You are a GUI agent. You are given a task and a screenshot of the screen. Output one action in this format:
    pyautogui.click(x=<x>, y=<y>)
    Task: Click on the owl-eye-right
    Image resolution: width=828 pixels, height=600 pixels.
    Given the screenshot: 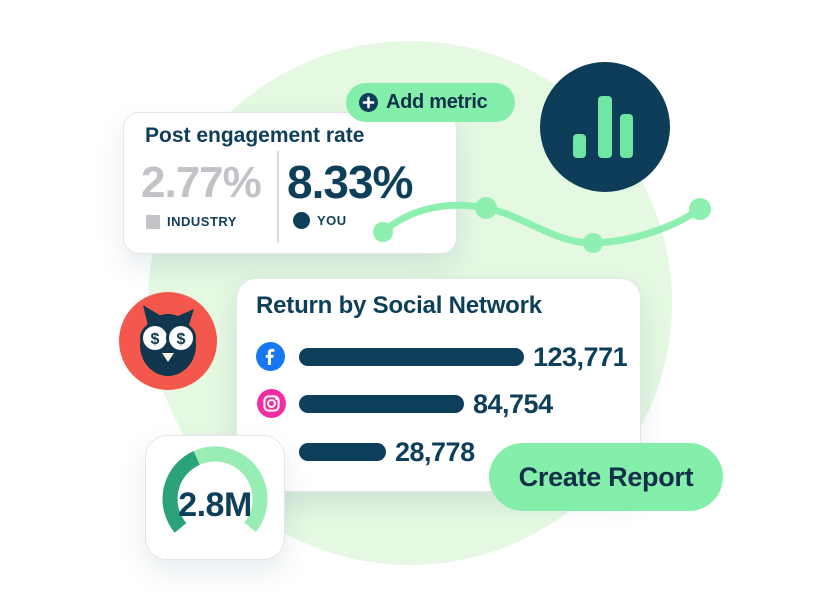 What is the action you would take?
    pyautogui.click(x=181, y=338)
    